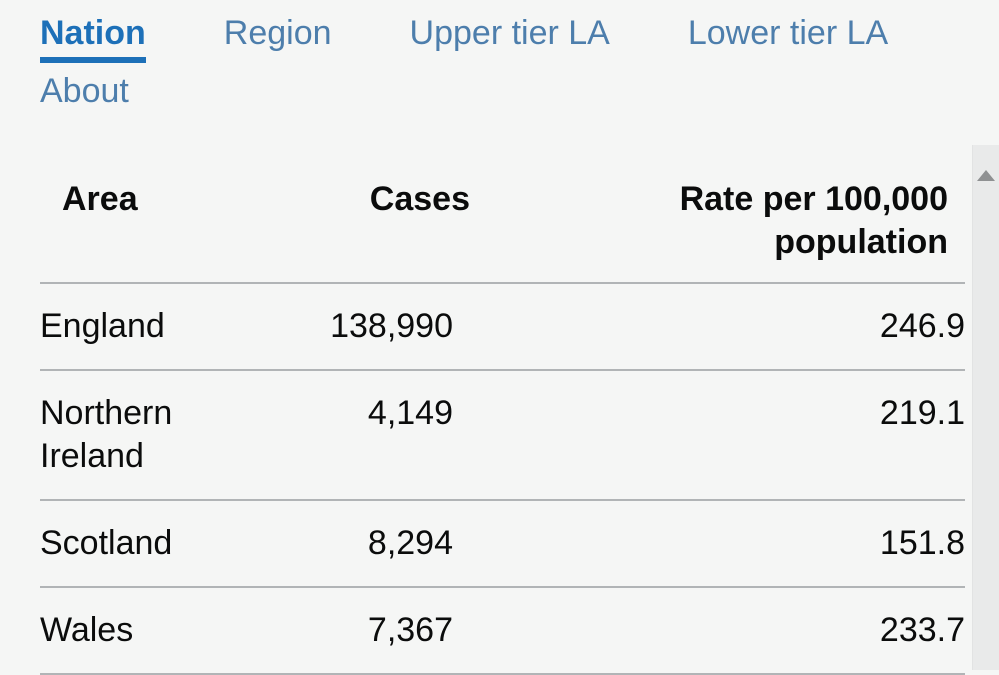 This screenshot has height=675, width=999. Describe the element at coordinates (986, 175) in the screenshot. I see `scroll-up-arrow-icon` at that location.